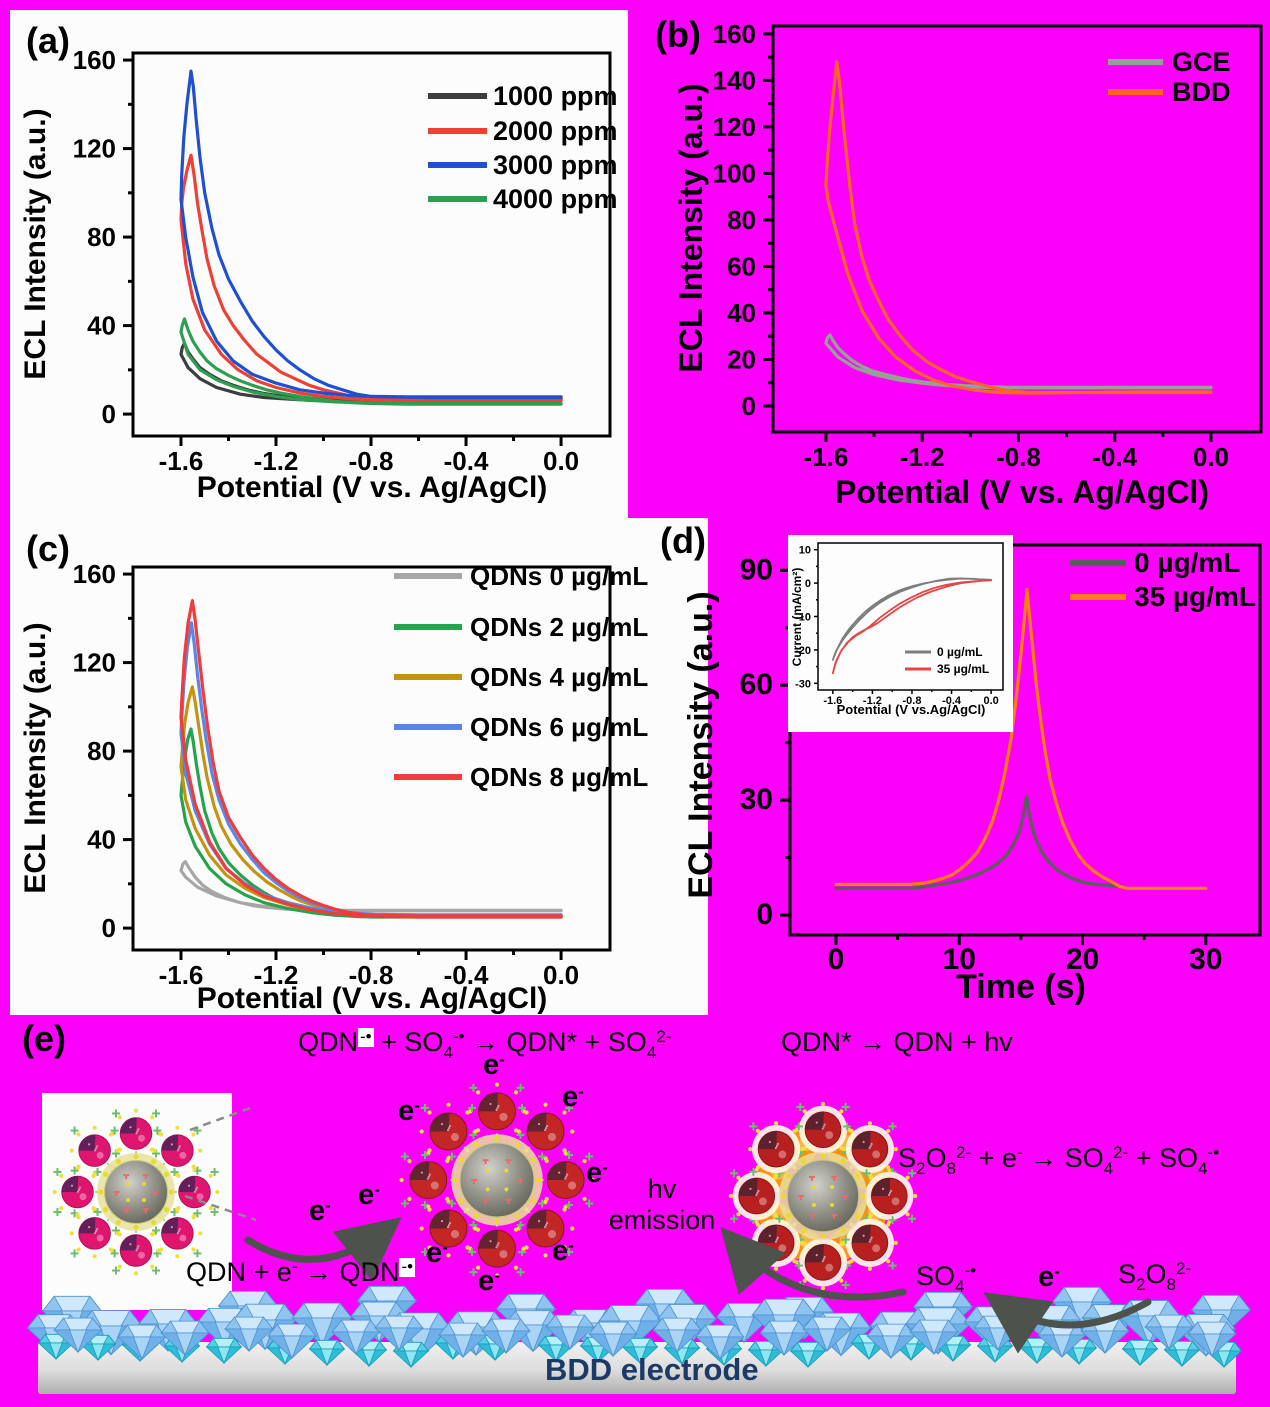 The height and width of the screenshot is (1407, 1270). Describe the element at coordinates (1201, 62) in the screenshot. I see `legend-label: GCE` at that location.